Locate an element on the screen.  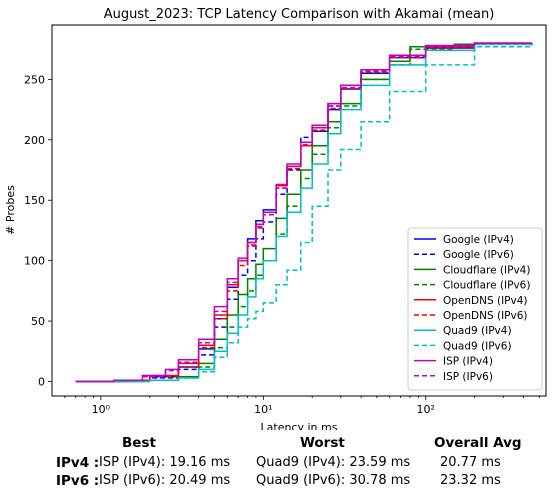
legend-entry-label: Quad9 (IPv4) is located at coordinates (477, 331).